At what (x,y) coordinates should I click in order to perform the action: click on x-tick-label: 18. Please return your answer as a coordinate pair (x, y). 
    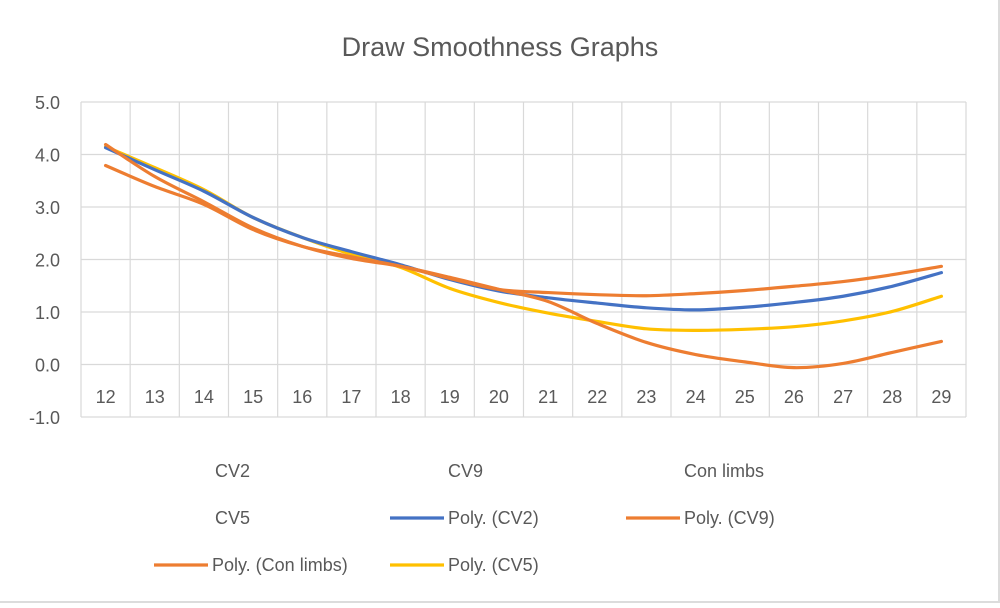
    Looking at the image, I should click on (401, 397).